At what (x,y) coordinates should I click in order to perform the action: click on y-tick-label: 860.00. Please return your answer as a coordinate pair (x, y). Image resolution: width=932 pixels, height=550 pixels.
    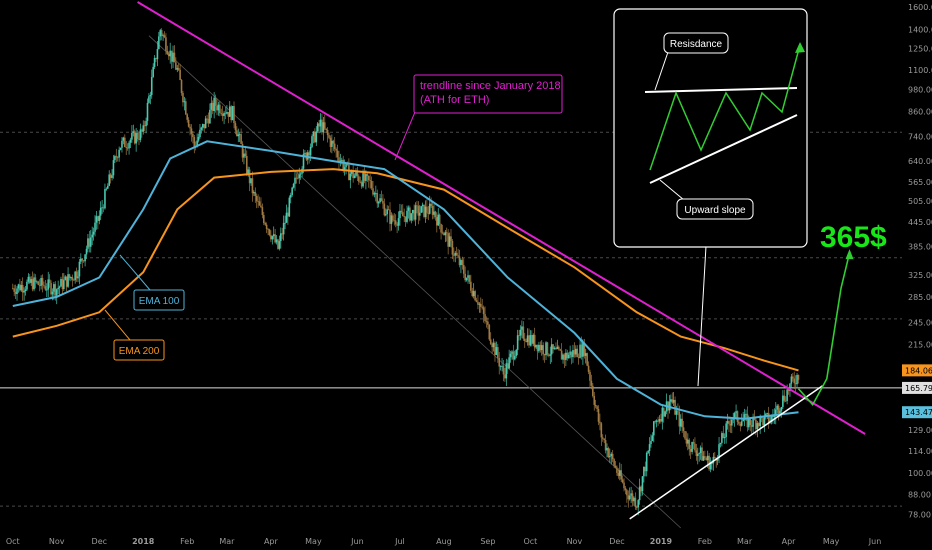
    Looking at the image, I should click on (920, 111).